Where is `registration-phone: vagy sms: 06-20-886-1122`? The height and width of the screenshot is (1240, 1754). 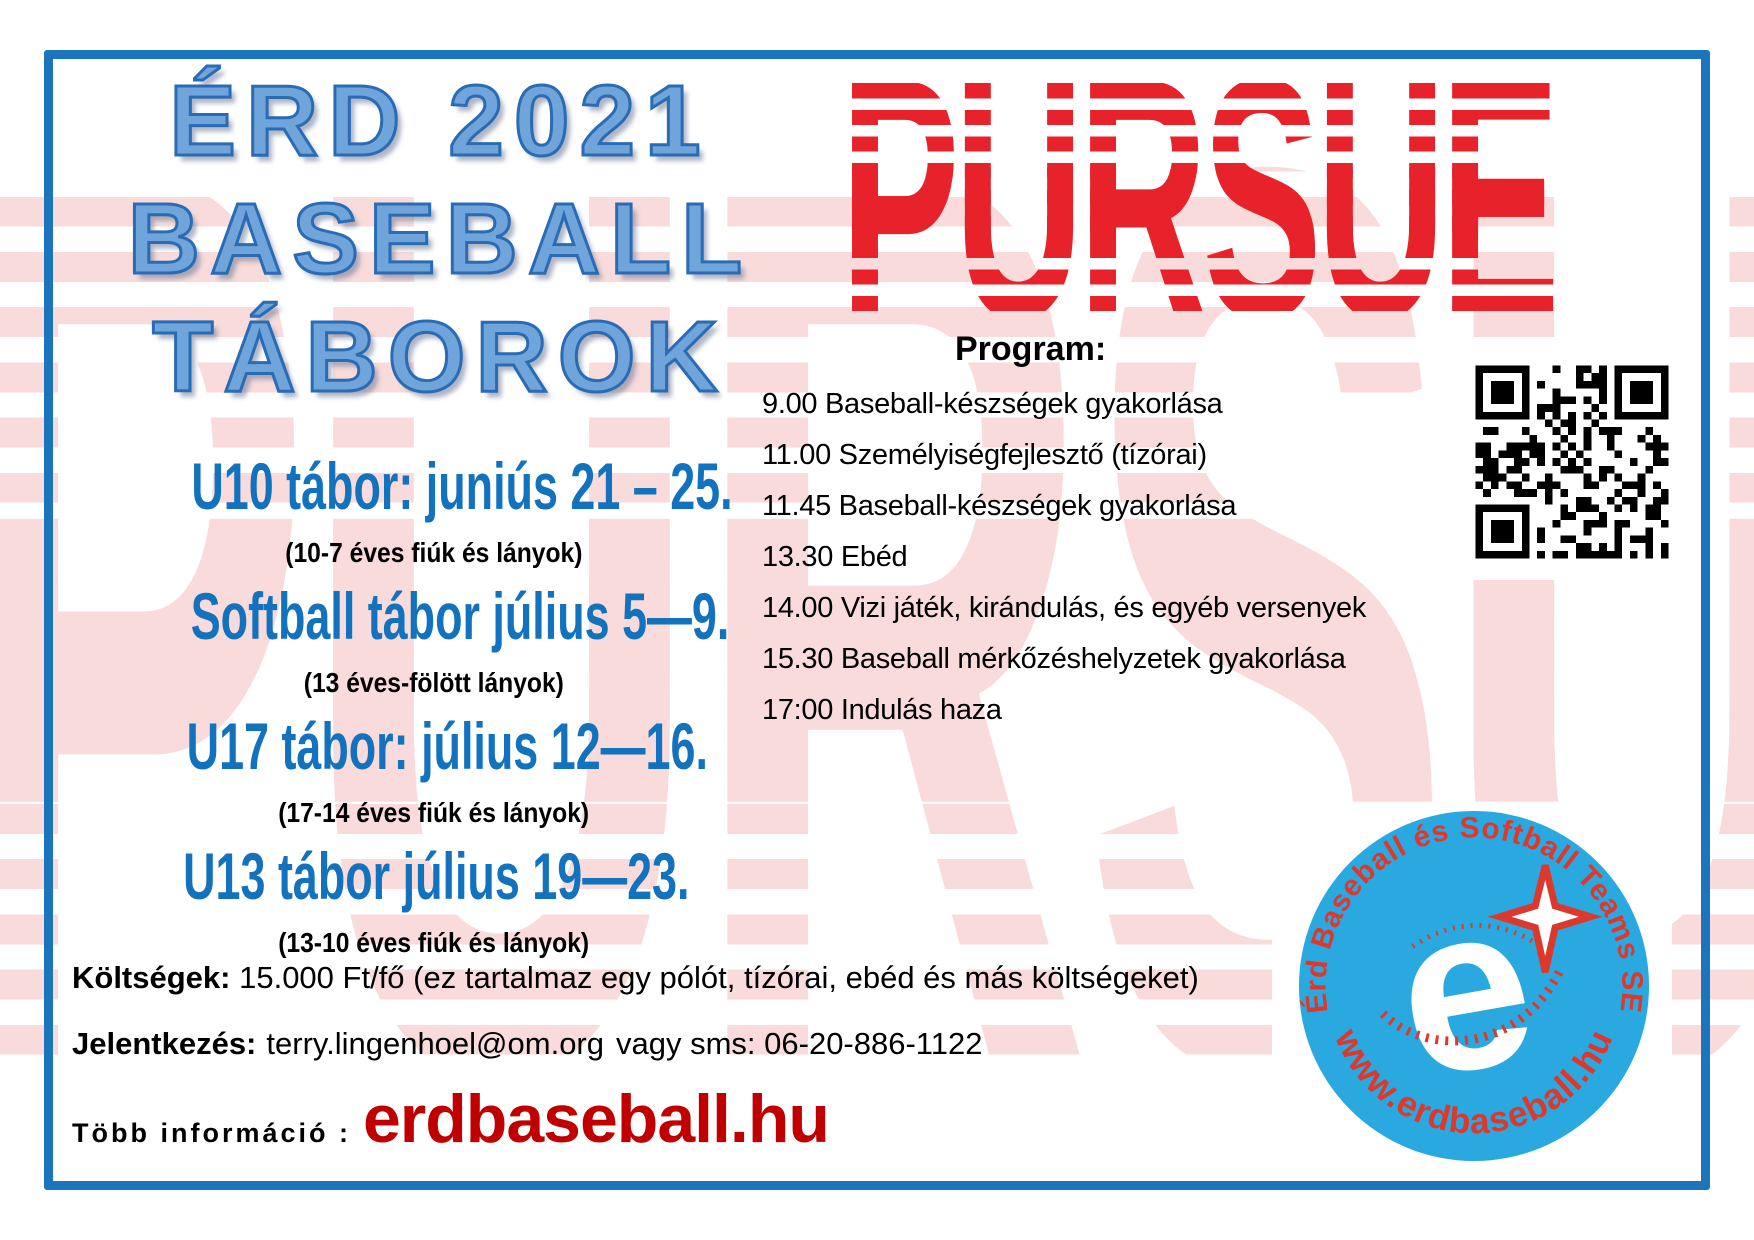 registration-phone: vagy sms: 06-20-886-1122 is located at coordinates (799, 1043).